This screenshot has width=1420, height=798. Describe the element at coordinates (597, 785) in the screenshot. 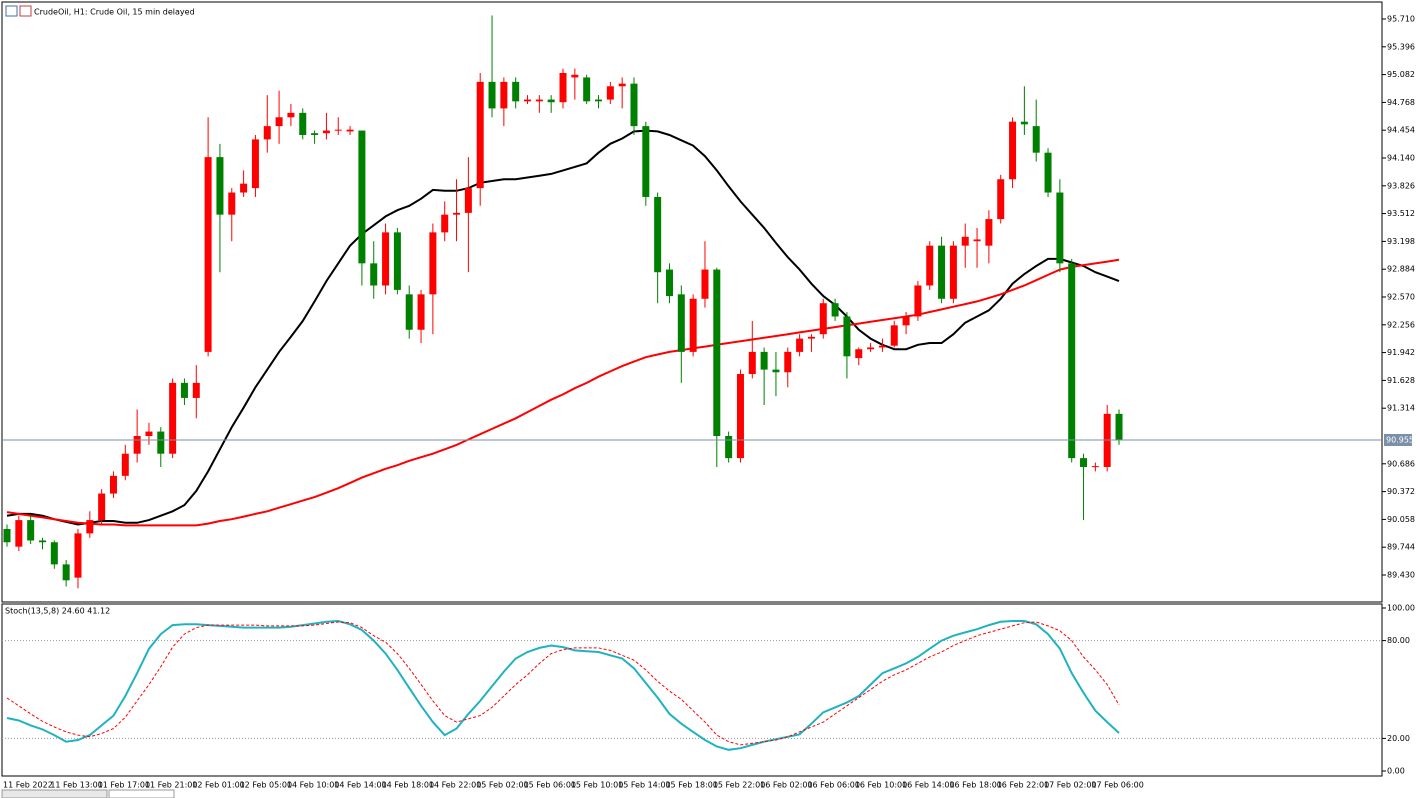

I see `x-tick-label: 15 Feb 10:00` at that location.